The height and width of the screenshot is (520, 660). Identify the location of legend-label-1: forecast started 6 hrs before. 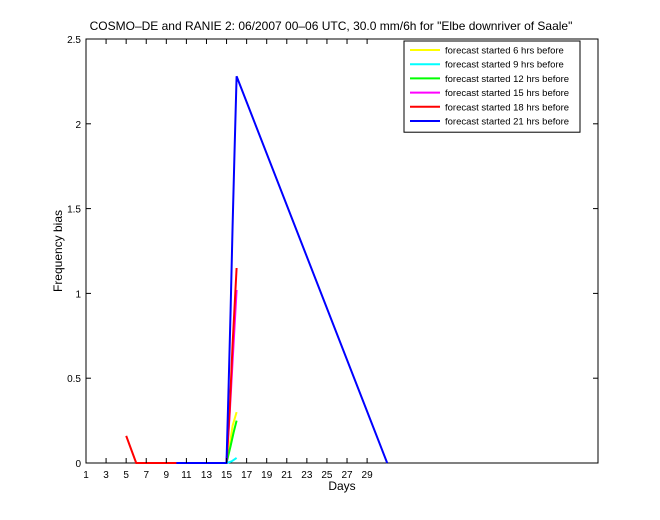
(504, 51).